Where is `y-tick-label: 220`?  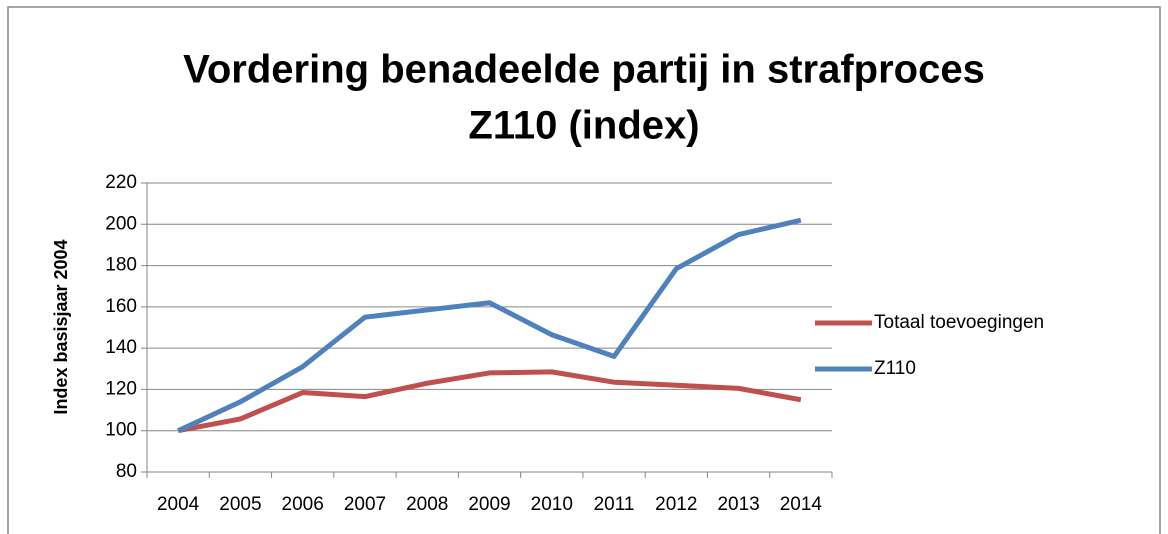 y-tick-label: 220 is located at coordinates (121, 182).